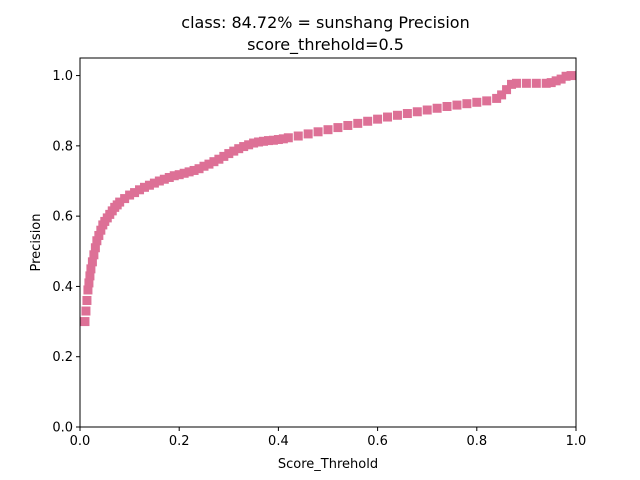 The image size is (640, 480). What do you see at coordinates (62, 428) in the screenshot?
I see `y-tick-label: 0.0` at bounding box center [62, 428].